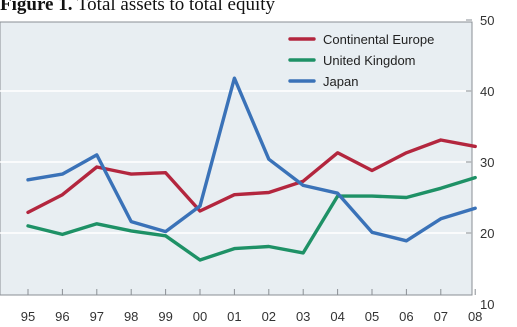 The height and width of the screenshot is (327, 517). I want to click on chart-title-text: Total assets to total equity, so click(174, 7).